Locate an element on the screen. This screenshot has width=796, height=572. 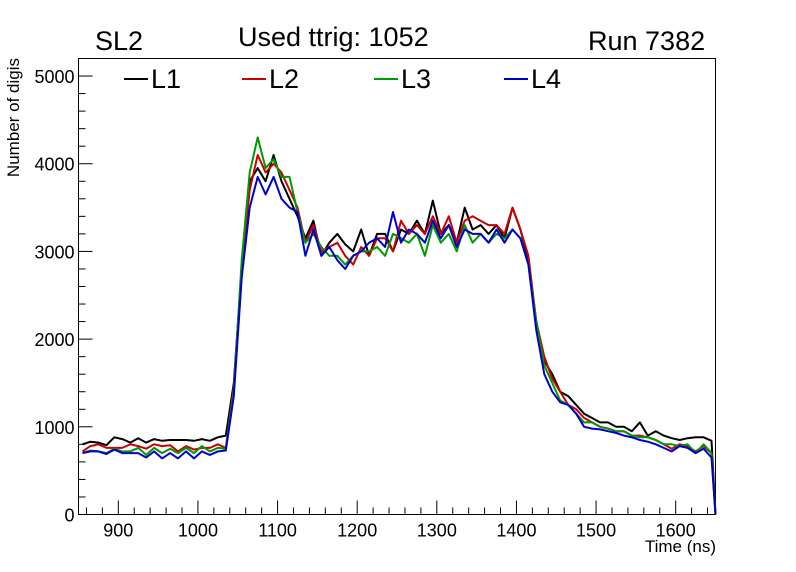
x-tick-label: 1600 is located at coordinates (676, 531).